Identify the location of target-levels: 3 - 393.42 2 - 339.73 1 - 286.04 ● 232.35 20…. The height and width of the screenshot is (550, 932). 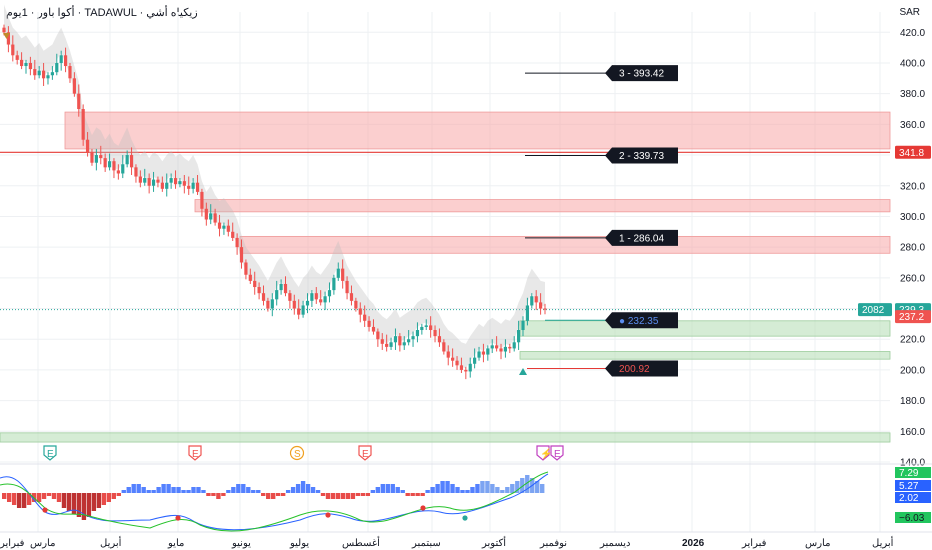
(601, 221).